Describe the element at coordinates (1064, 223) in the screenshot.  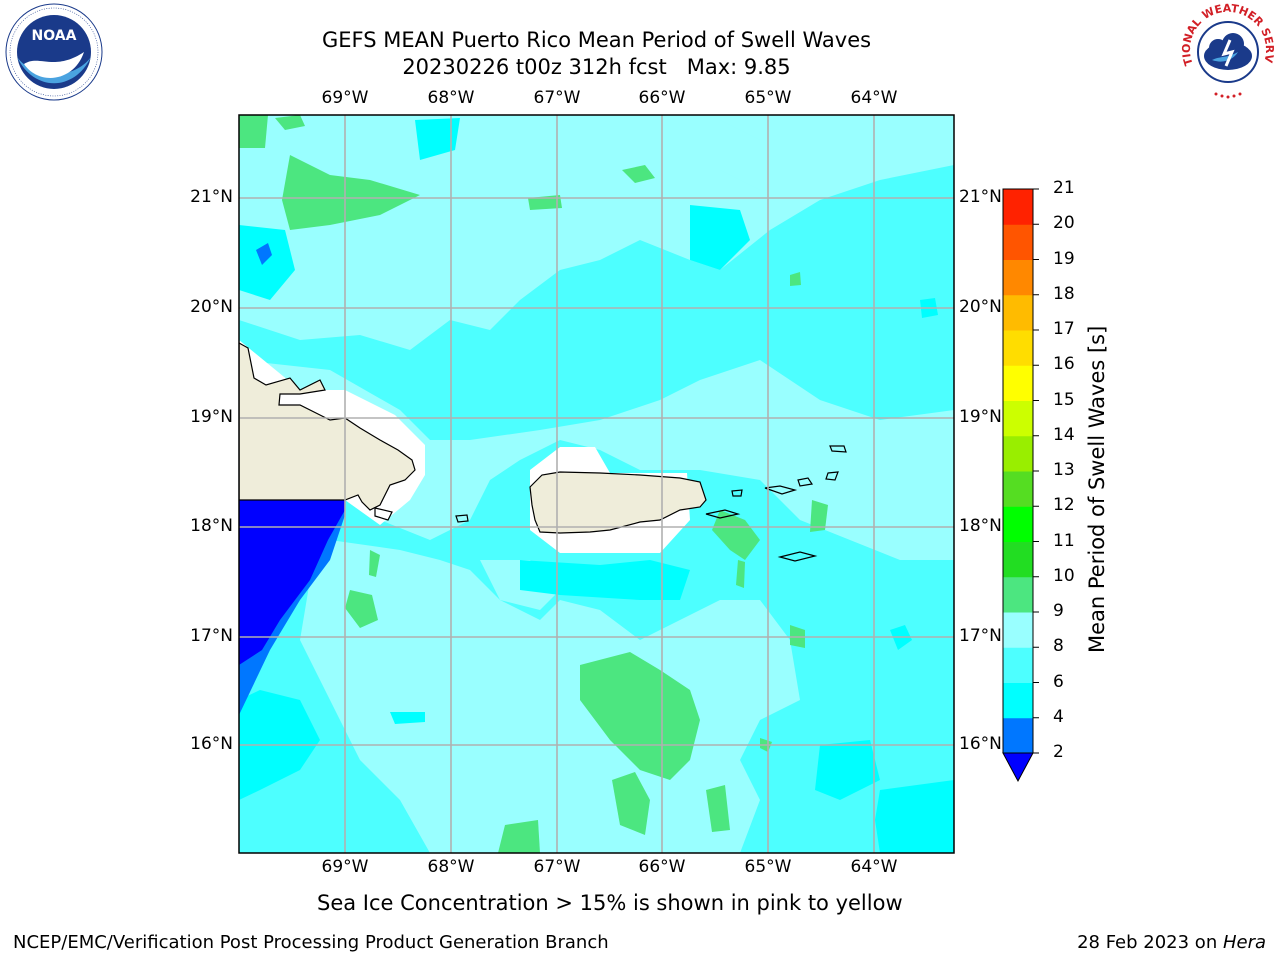
I see `colorbar-tick-label: 20` at that location.